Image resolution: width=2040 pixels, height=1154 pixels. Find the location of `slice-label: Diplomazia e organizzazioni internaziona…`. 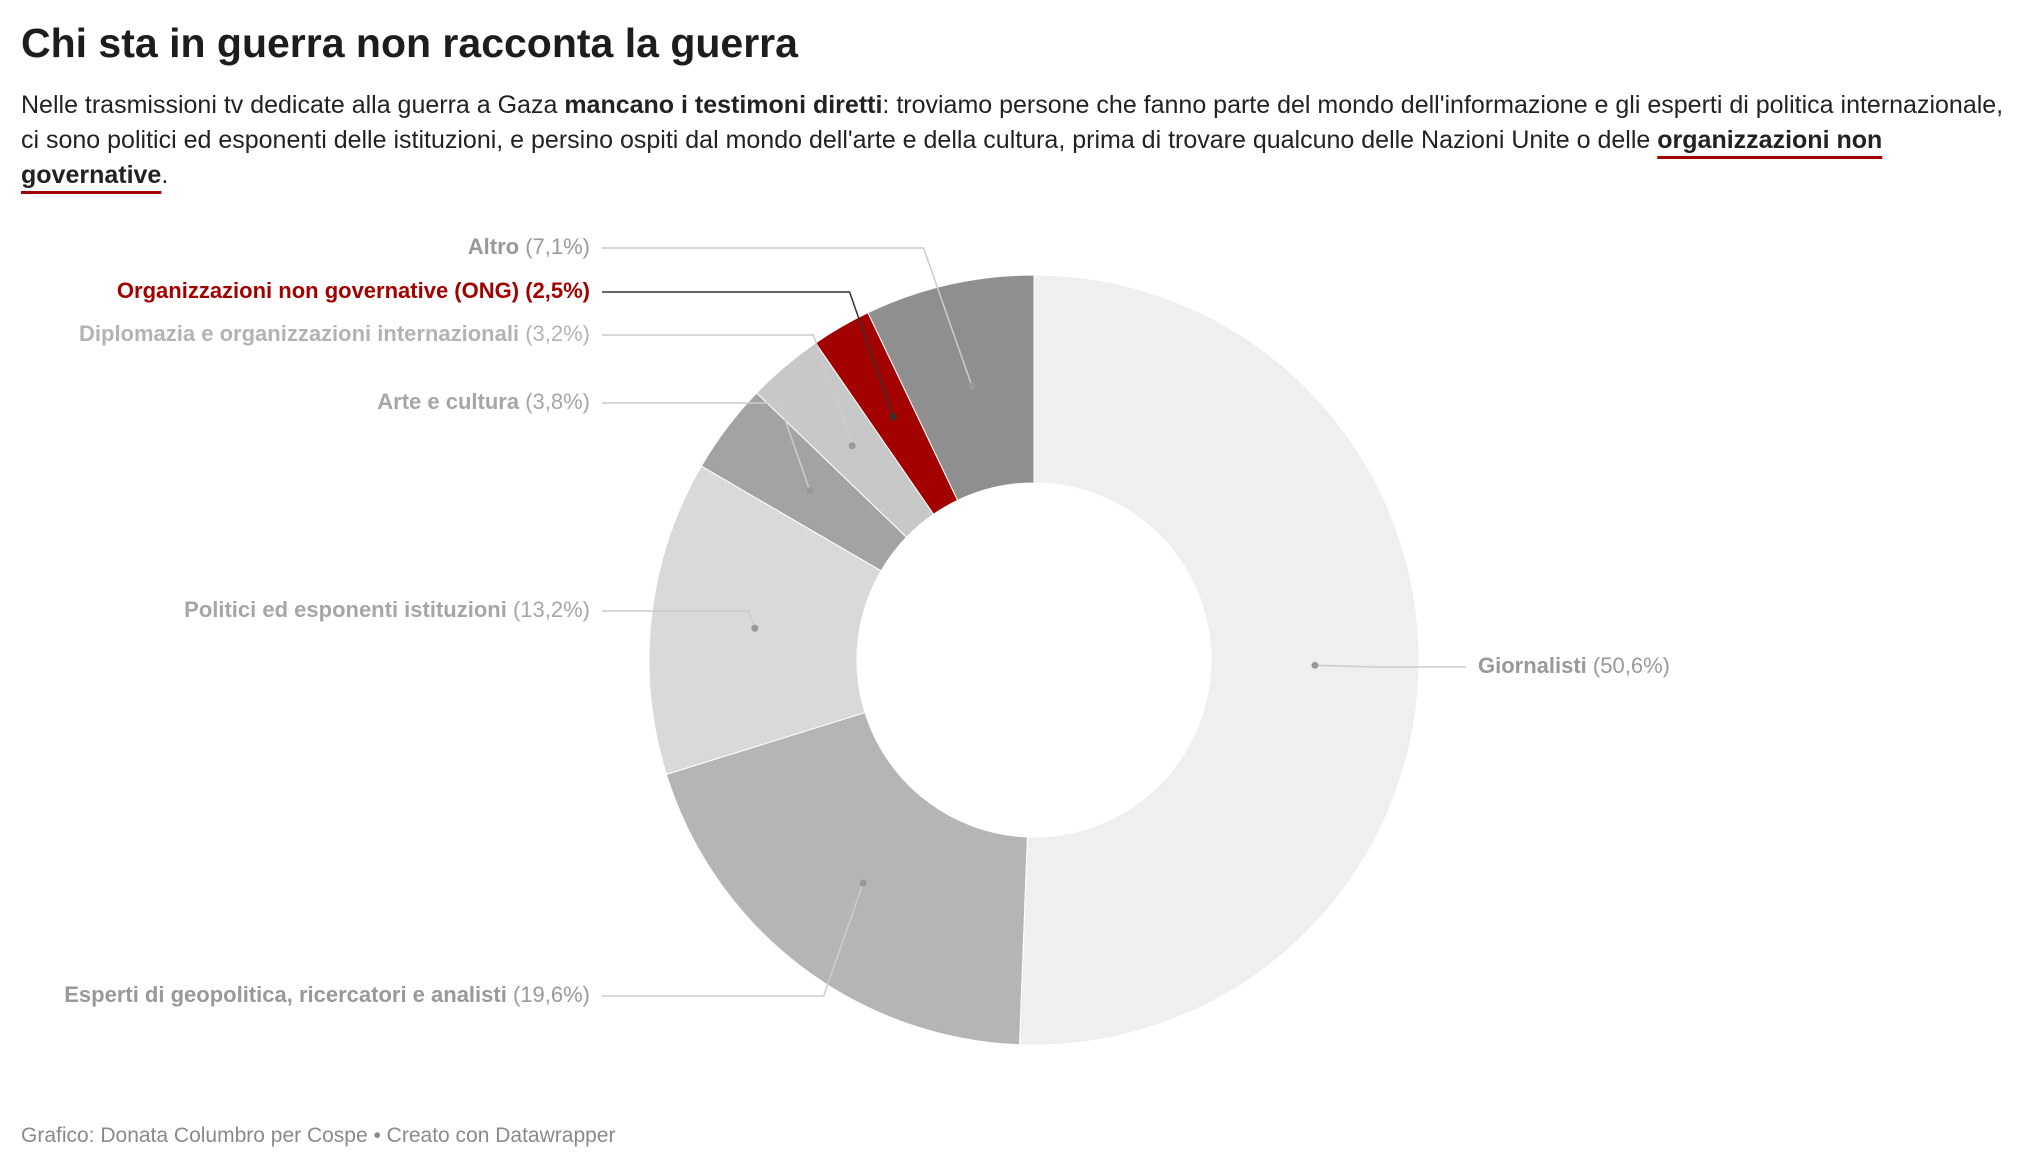

slice-label: Diplomazia e organizzazioni internaziona… is located at coordinates (334, 333).